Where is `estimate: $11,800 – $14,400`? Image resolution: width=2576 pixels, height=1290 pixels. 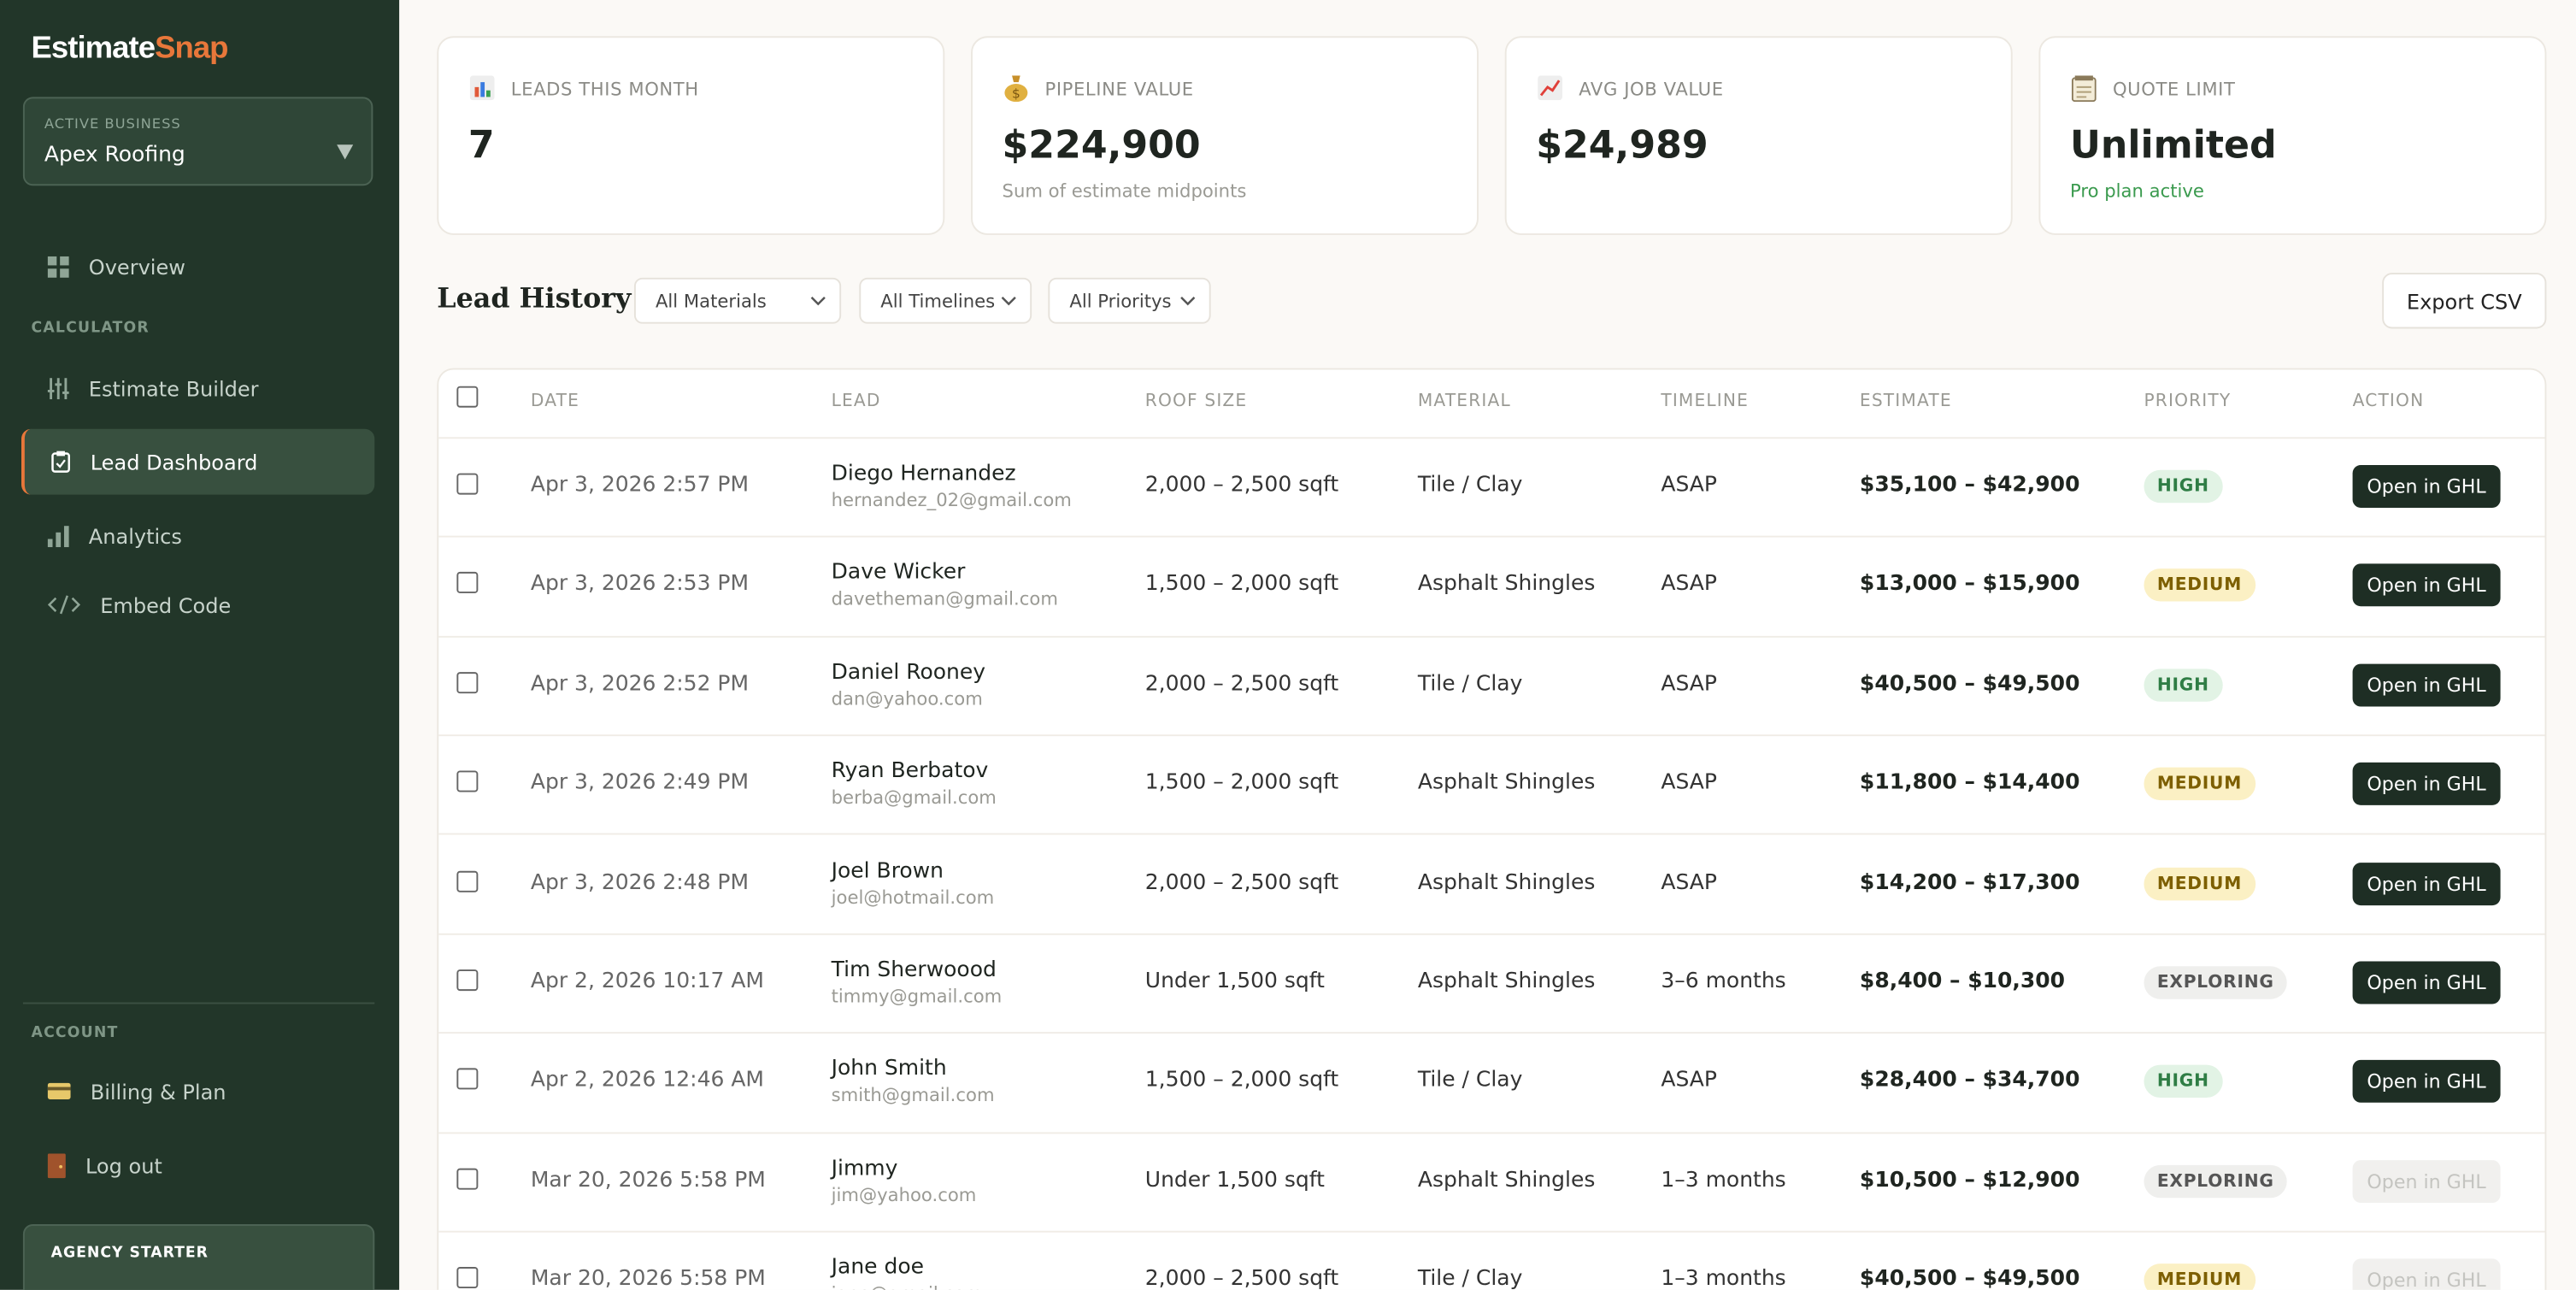 estimate: $11,800 – $14,400 is located at coordinates (1969, 783).